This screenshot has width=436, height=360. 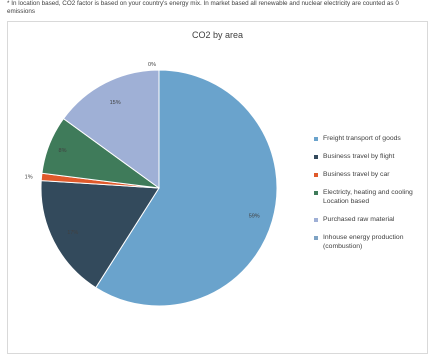 I want to click on data-label-inhouse-energy-production-combustion: 0%, so click(x=152, y=65).